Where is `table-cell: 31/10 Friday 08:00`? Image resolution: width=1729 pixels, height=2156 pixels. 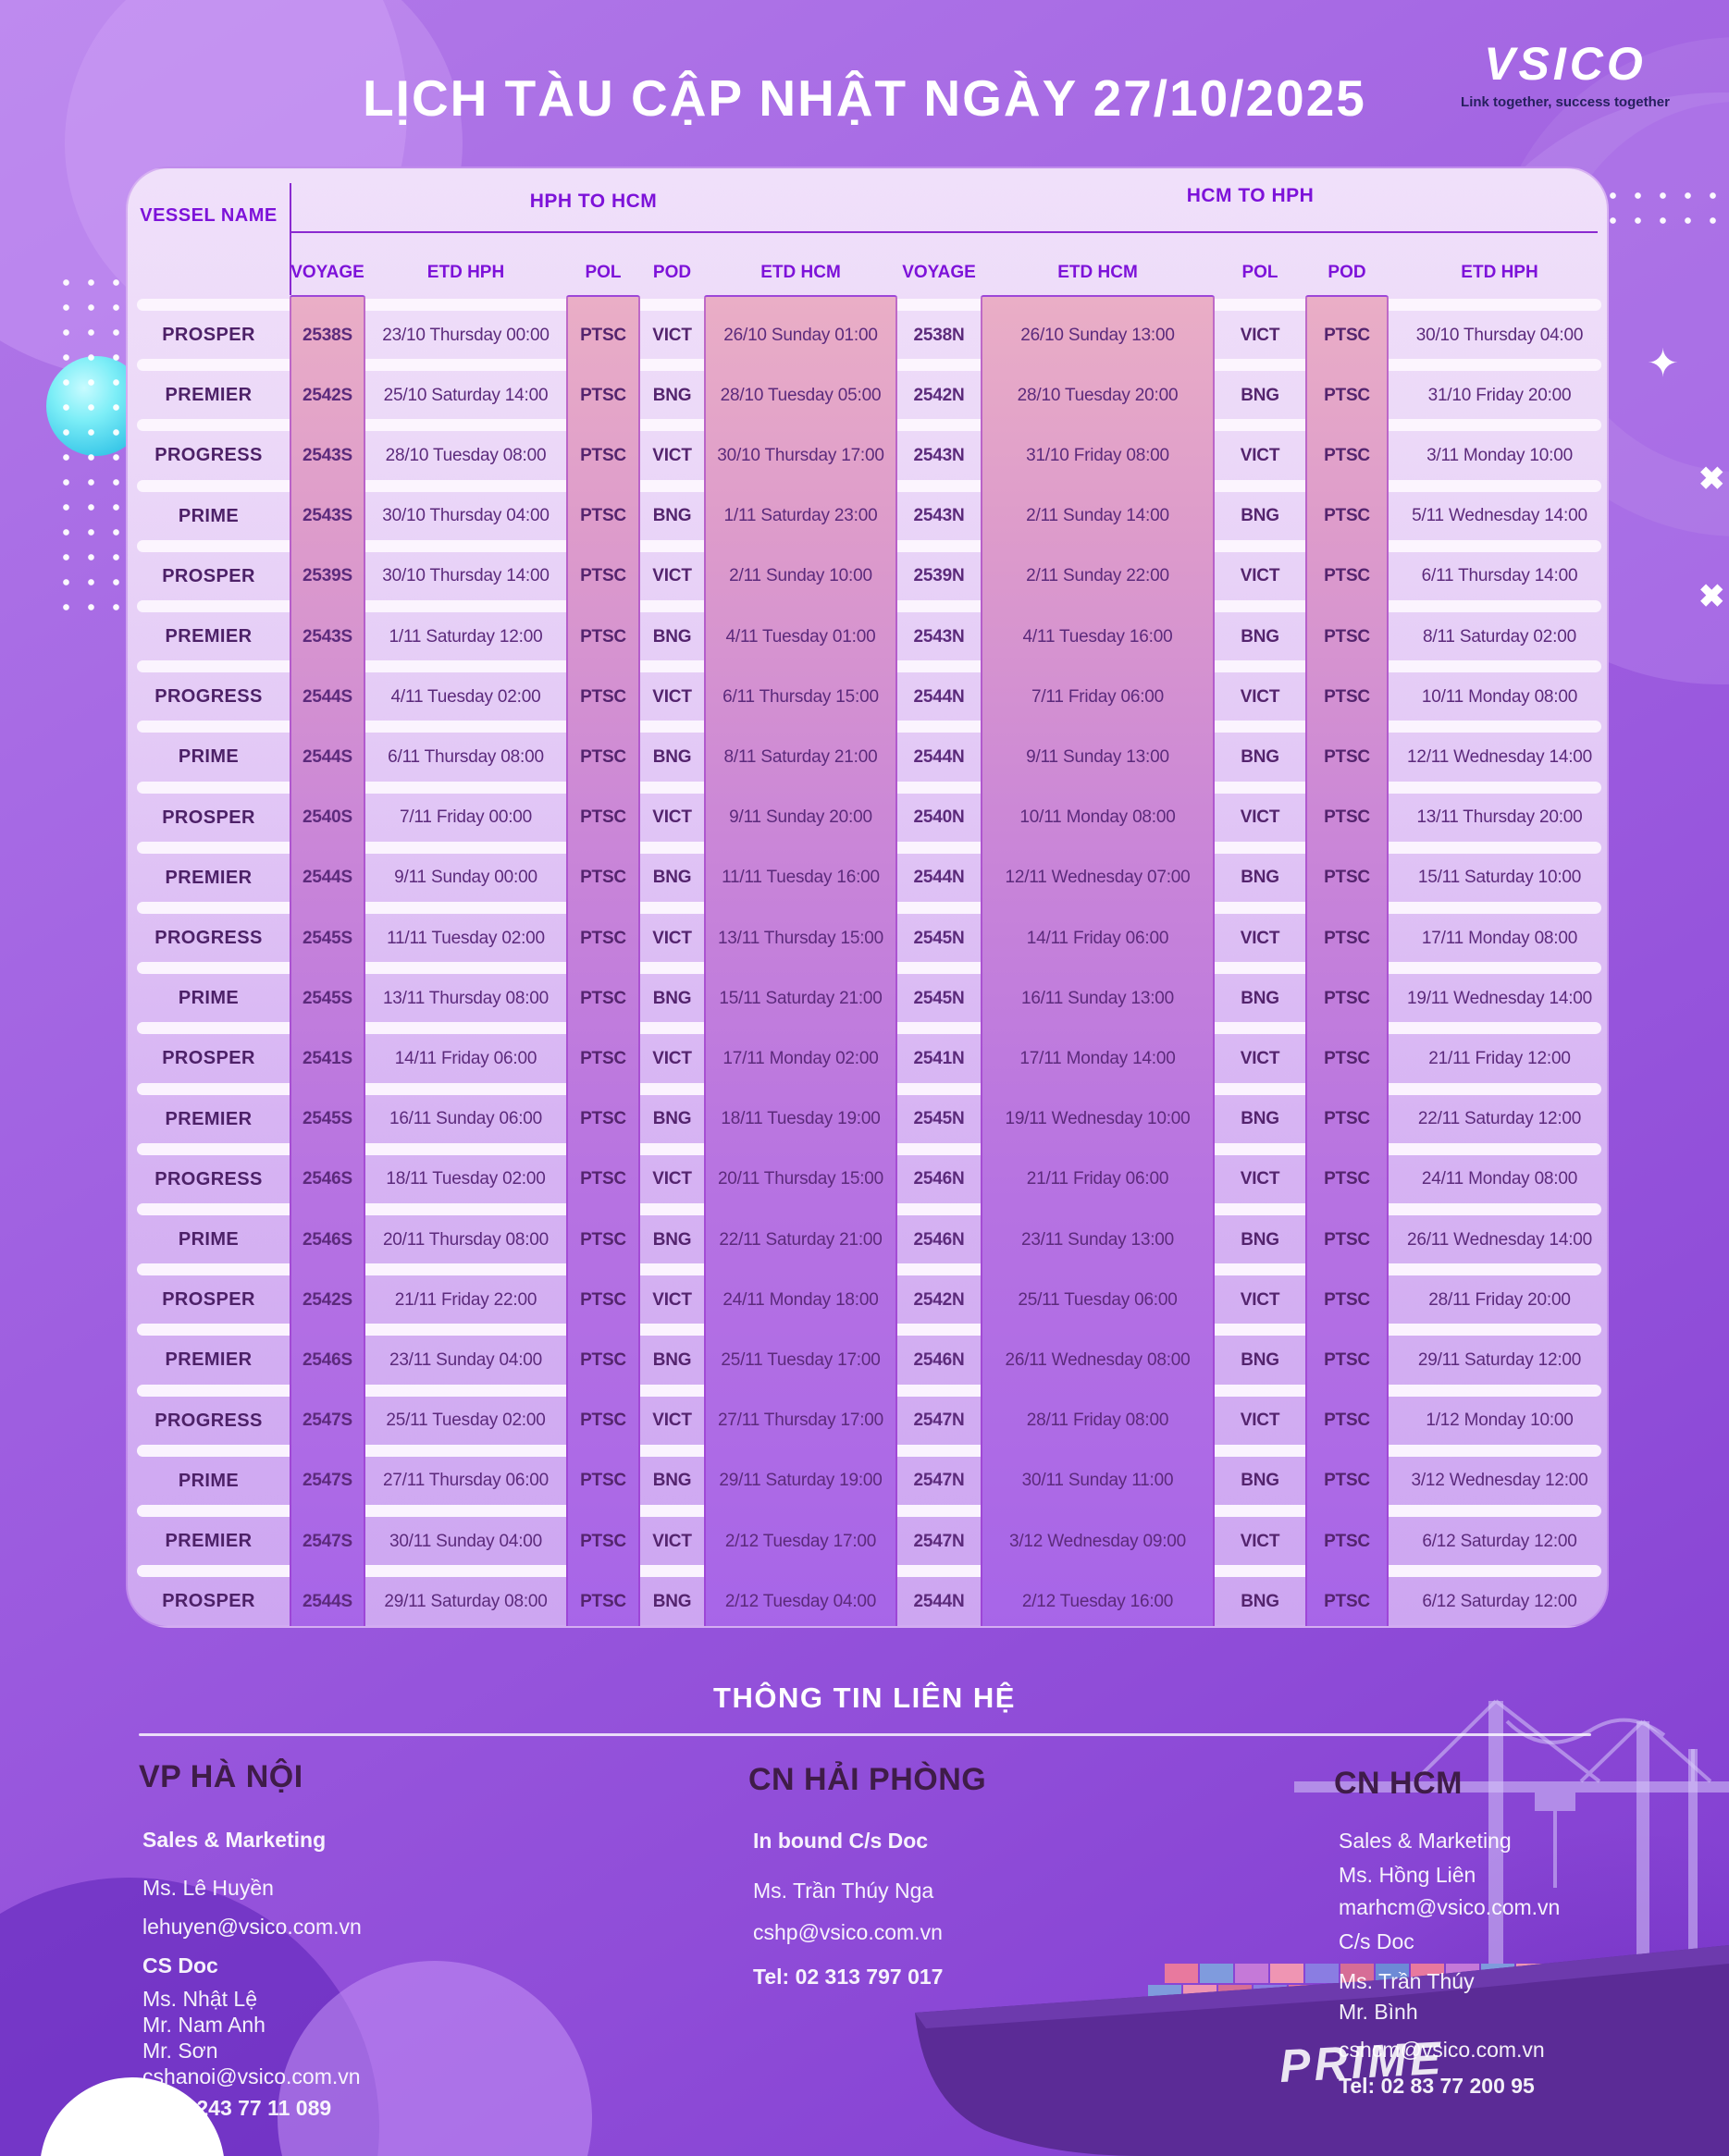 table-cell: 31/10 Friday 08:00 is located at coordinates (1098, 455).